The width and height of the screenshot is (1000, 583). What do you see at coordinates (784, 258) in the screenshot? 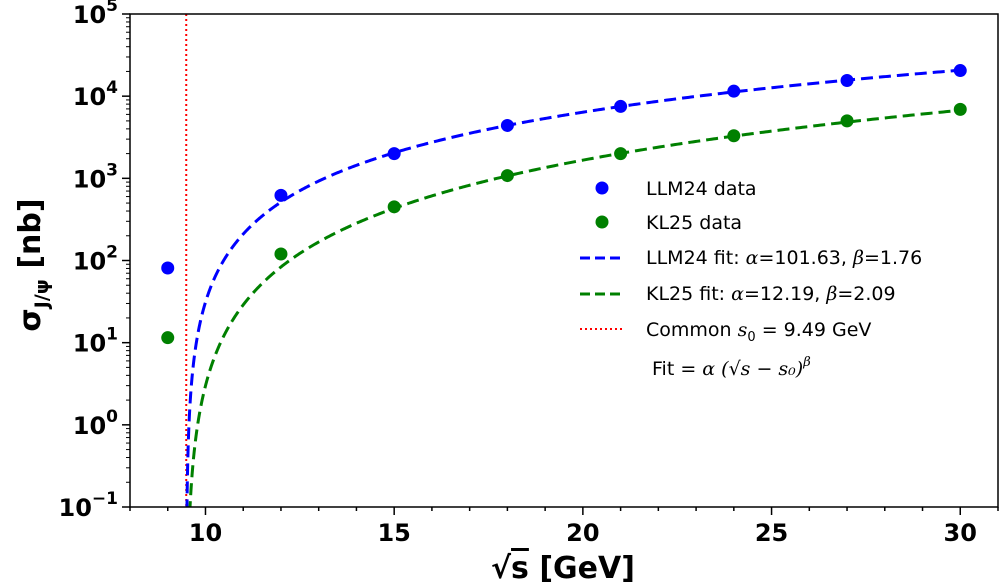
I see `legend-label-llm24-fit: LLM24 fit: α=101.63, β=1.76` at bounding box center [784, 258].